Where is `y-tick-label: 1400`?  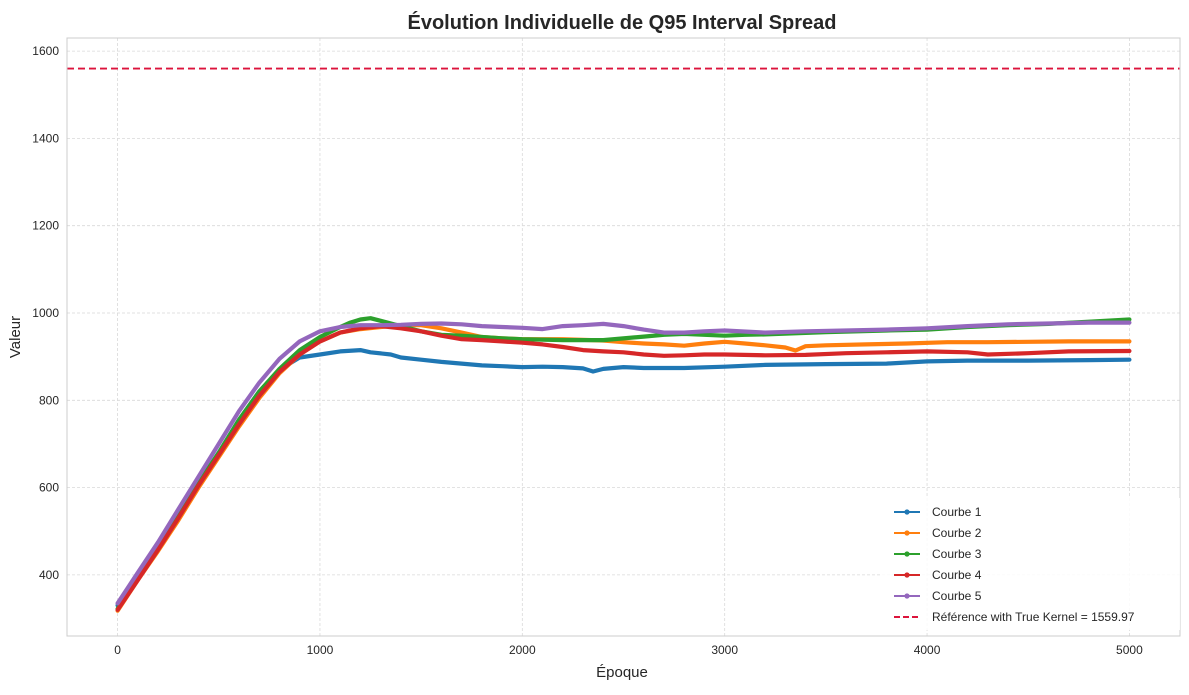
y-tick-label: 1400 is located at coordinates (45, 138).